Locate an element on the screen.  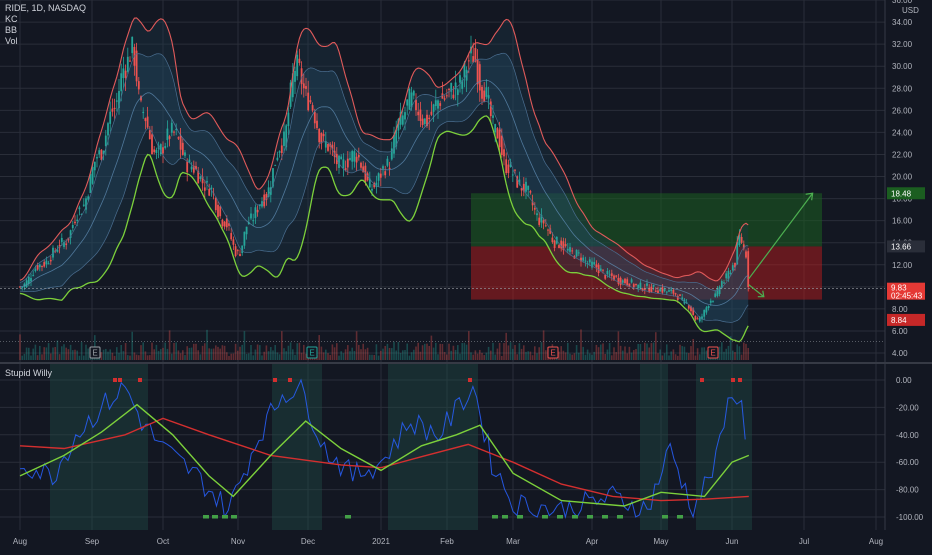
oscillator-title: Stupid Willy is located at coordinates (29, 373).